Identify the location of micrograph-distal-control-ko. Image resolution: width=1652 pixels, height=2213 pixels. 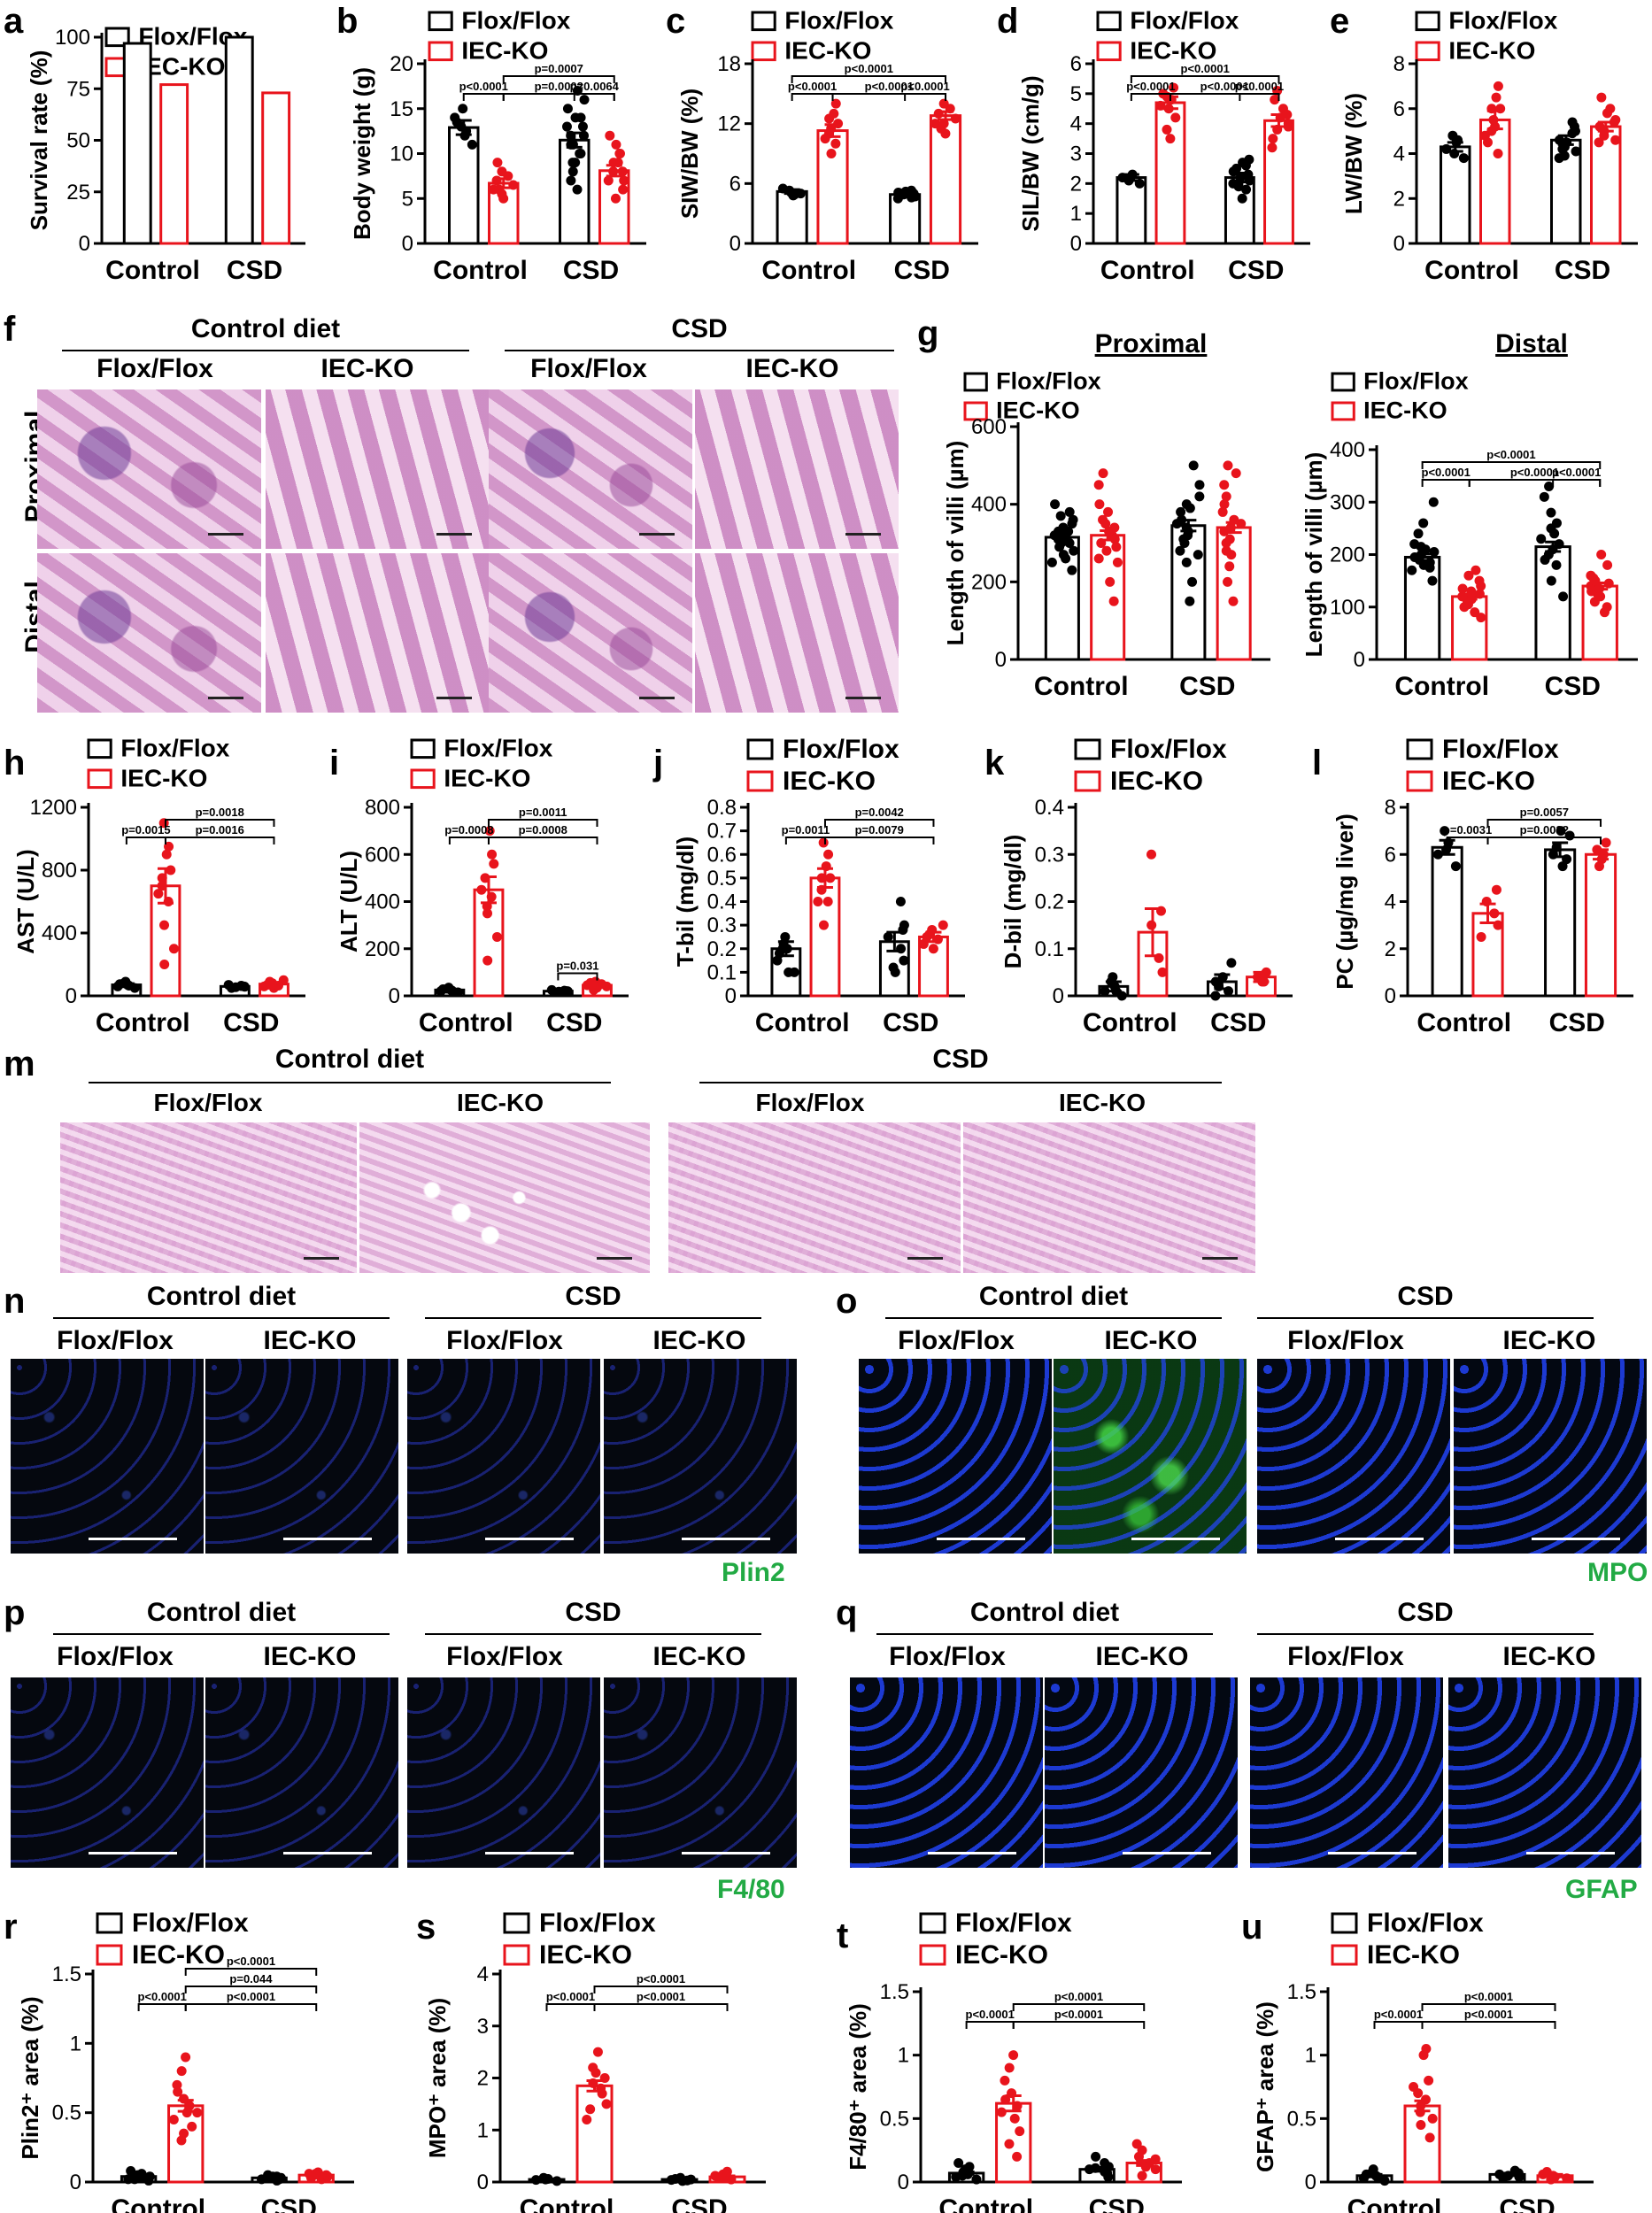
(378, 633).